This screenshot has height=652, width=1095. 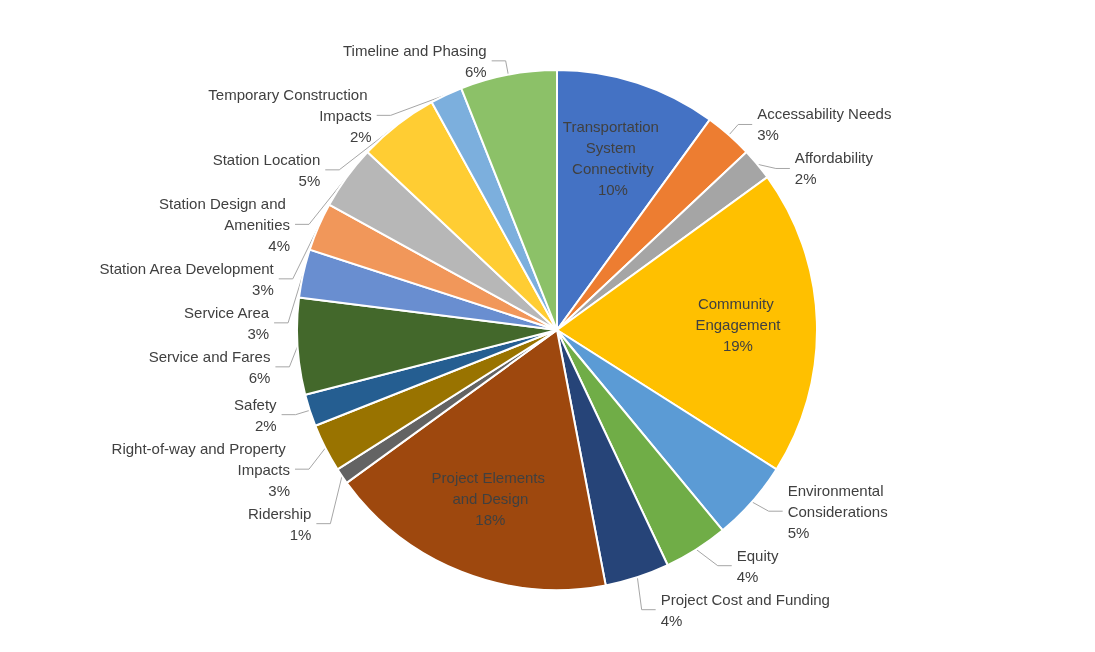 What do you see at coordinates (737, 345) in the screenshot?
I see `data-label: 19%` at bounding box center [737, 345].